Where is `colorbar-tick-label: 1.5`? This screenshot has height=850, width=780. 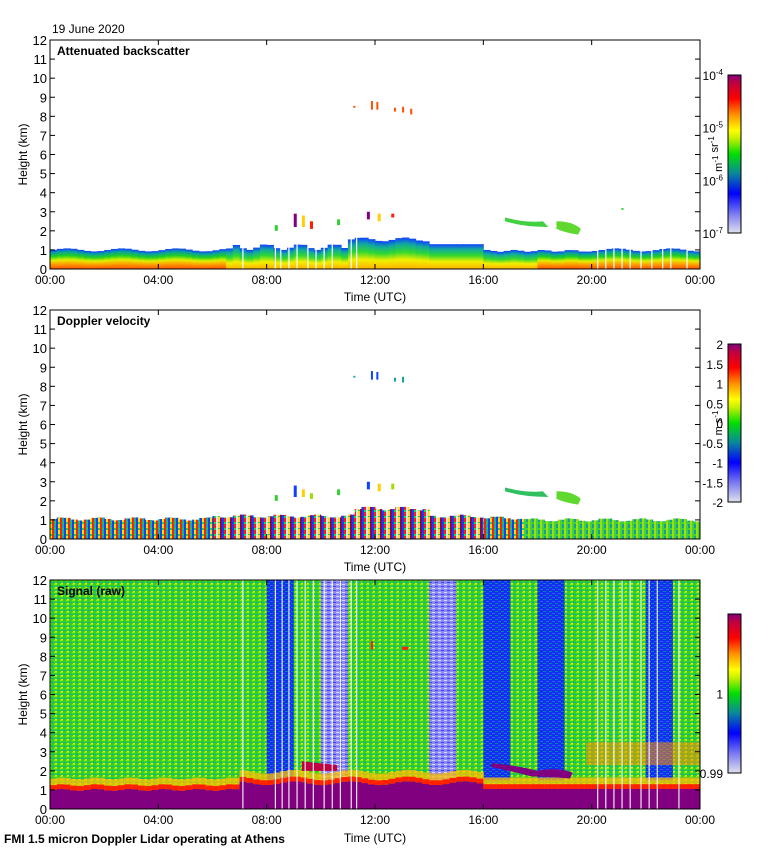
colorbar-tick-label: 1.5 is located at coordinates (714, 365).